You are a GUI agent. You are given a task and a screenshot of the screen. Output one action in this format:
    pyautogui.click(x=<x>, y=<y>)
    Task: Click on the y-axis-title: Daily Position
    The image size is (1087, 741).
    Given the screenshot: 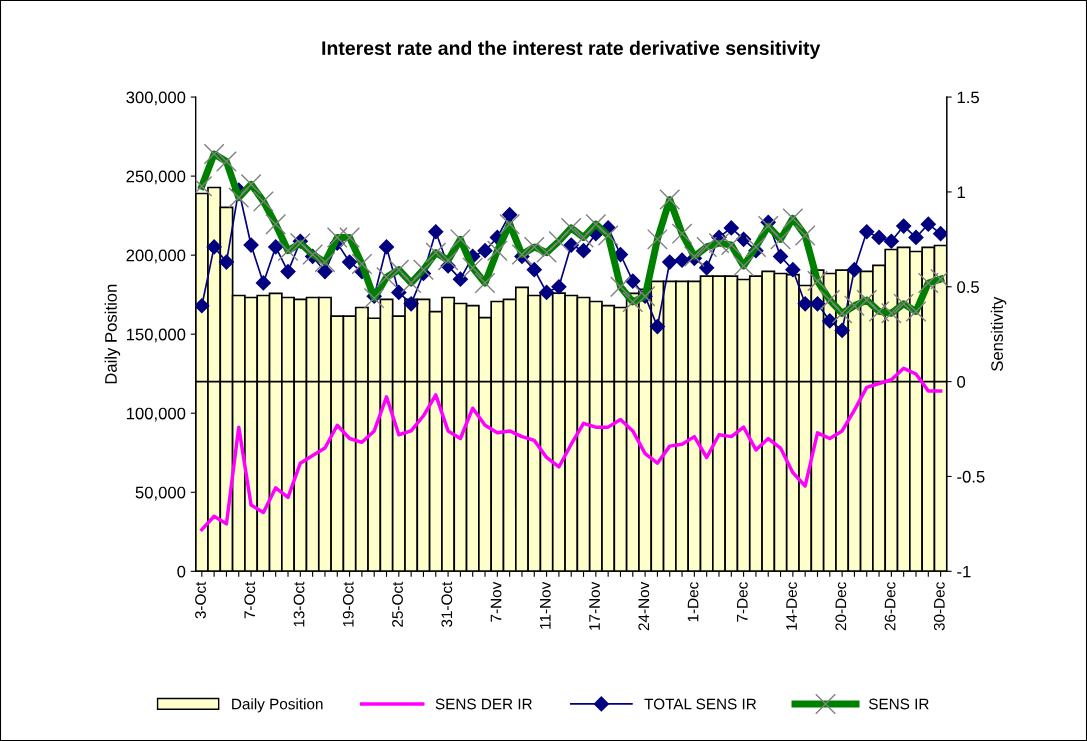 What is the action you would take?
    pyautogui.click(x=112, y=334)
    